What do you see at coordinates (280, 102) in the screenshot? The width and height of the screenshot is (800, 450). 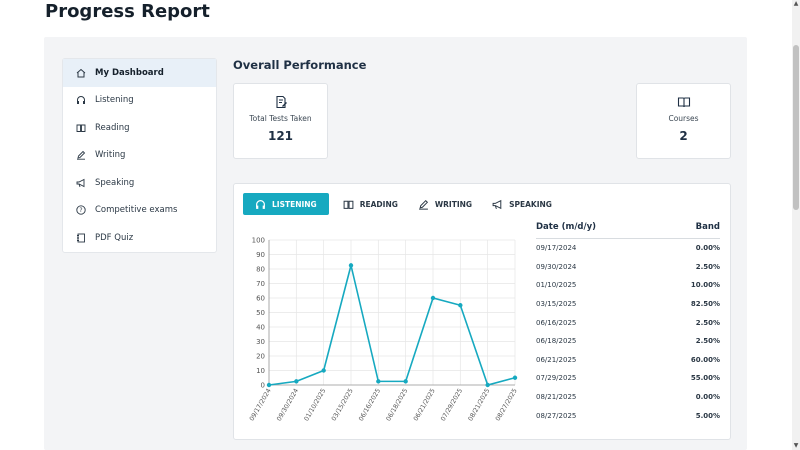 I see `document-edit-icon` at bounding box center [280, 102].